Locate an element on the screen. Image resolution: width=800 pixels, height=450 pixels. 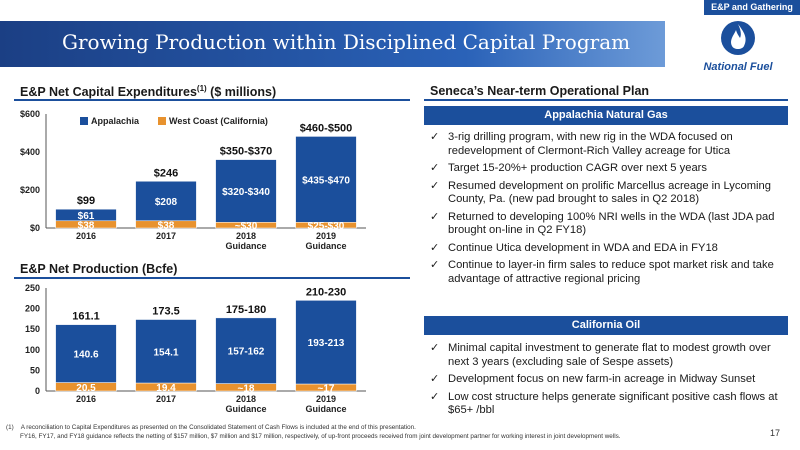
bar-total-label: 173.5 is located at coordinates (166, 312).